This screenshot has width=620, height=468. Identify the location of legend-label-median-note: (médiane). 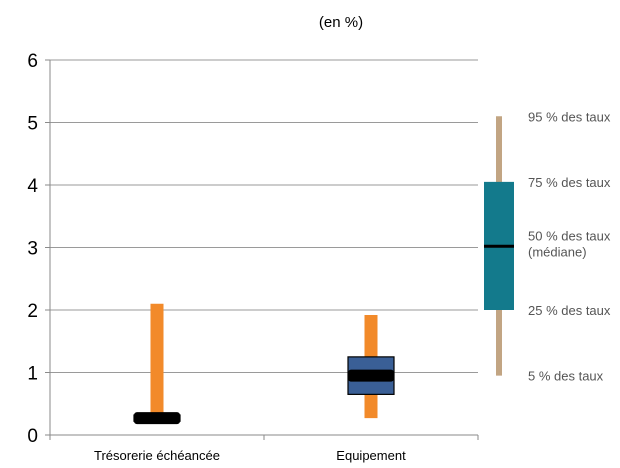
(557, 251).